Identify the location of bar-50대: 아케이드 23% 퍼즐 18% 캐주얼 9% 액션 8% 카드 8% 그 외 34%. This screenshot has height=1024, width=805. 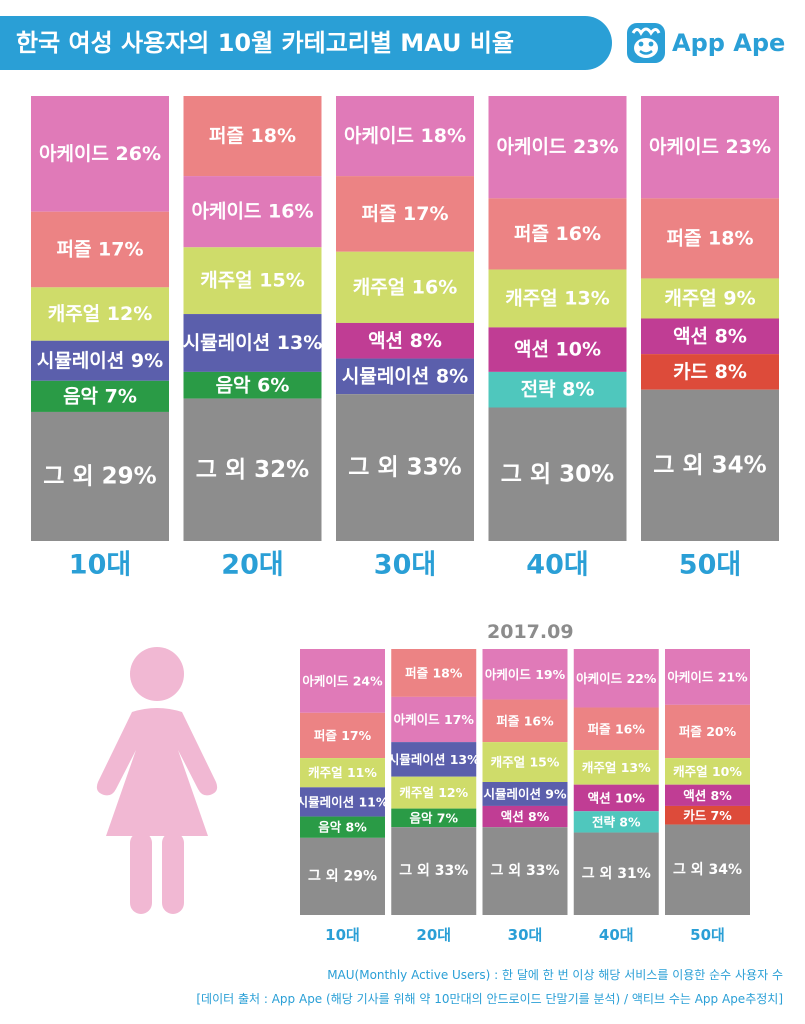
(710, 318).